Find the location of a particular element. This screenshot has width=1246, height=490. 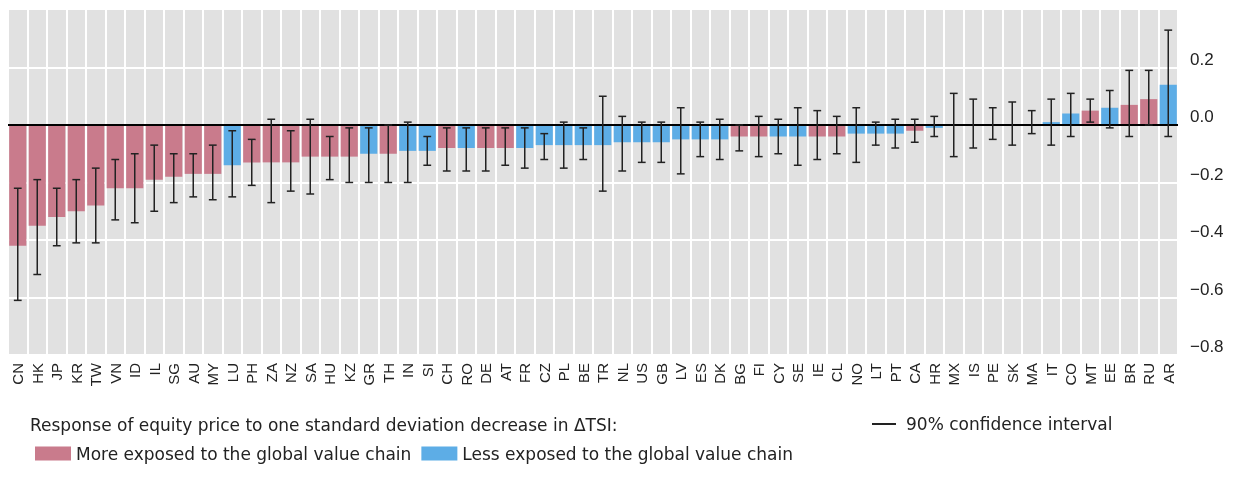

x-tick-label: IN is located at coordinates (408, 370).